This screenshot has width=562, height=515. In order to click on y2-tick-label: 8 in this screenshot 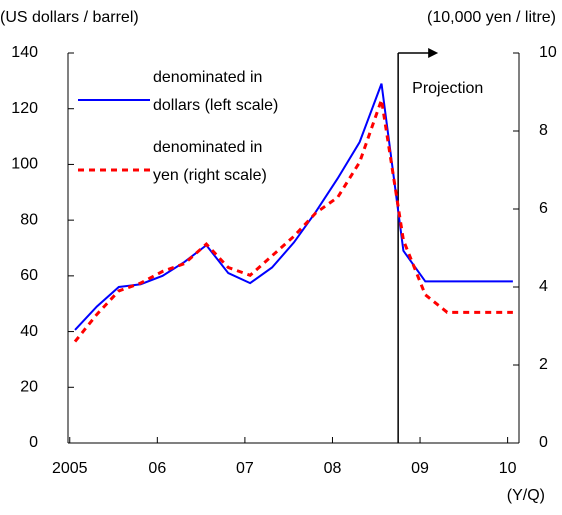, I will do `click(543, 130)`.